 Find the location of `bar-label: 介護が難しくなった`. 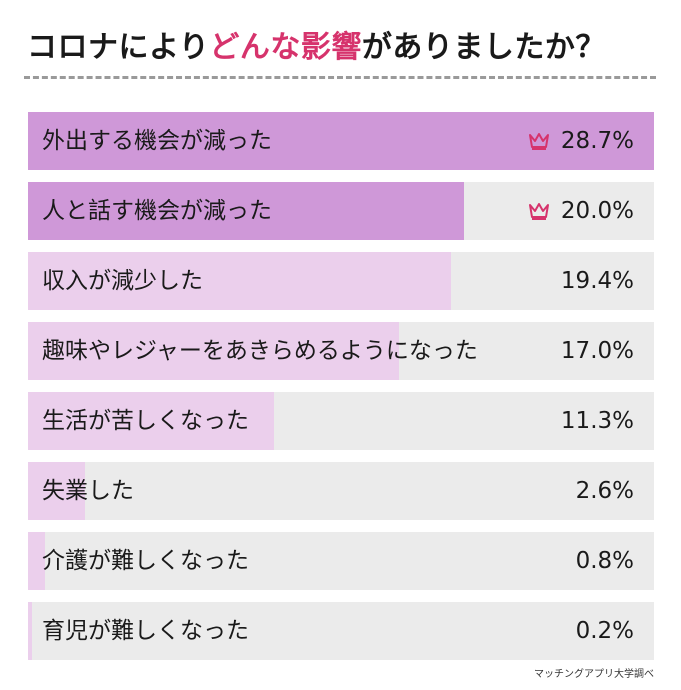

bar-label: 介護が難しくなった is located at coordinates (145, 561).